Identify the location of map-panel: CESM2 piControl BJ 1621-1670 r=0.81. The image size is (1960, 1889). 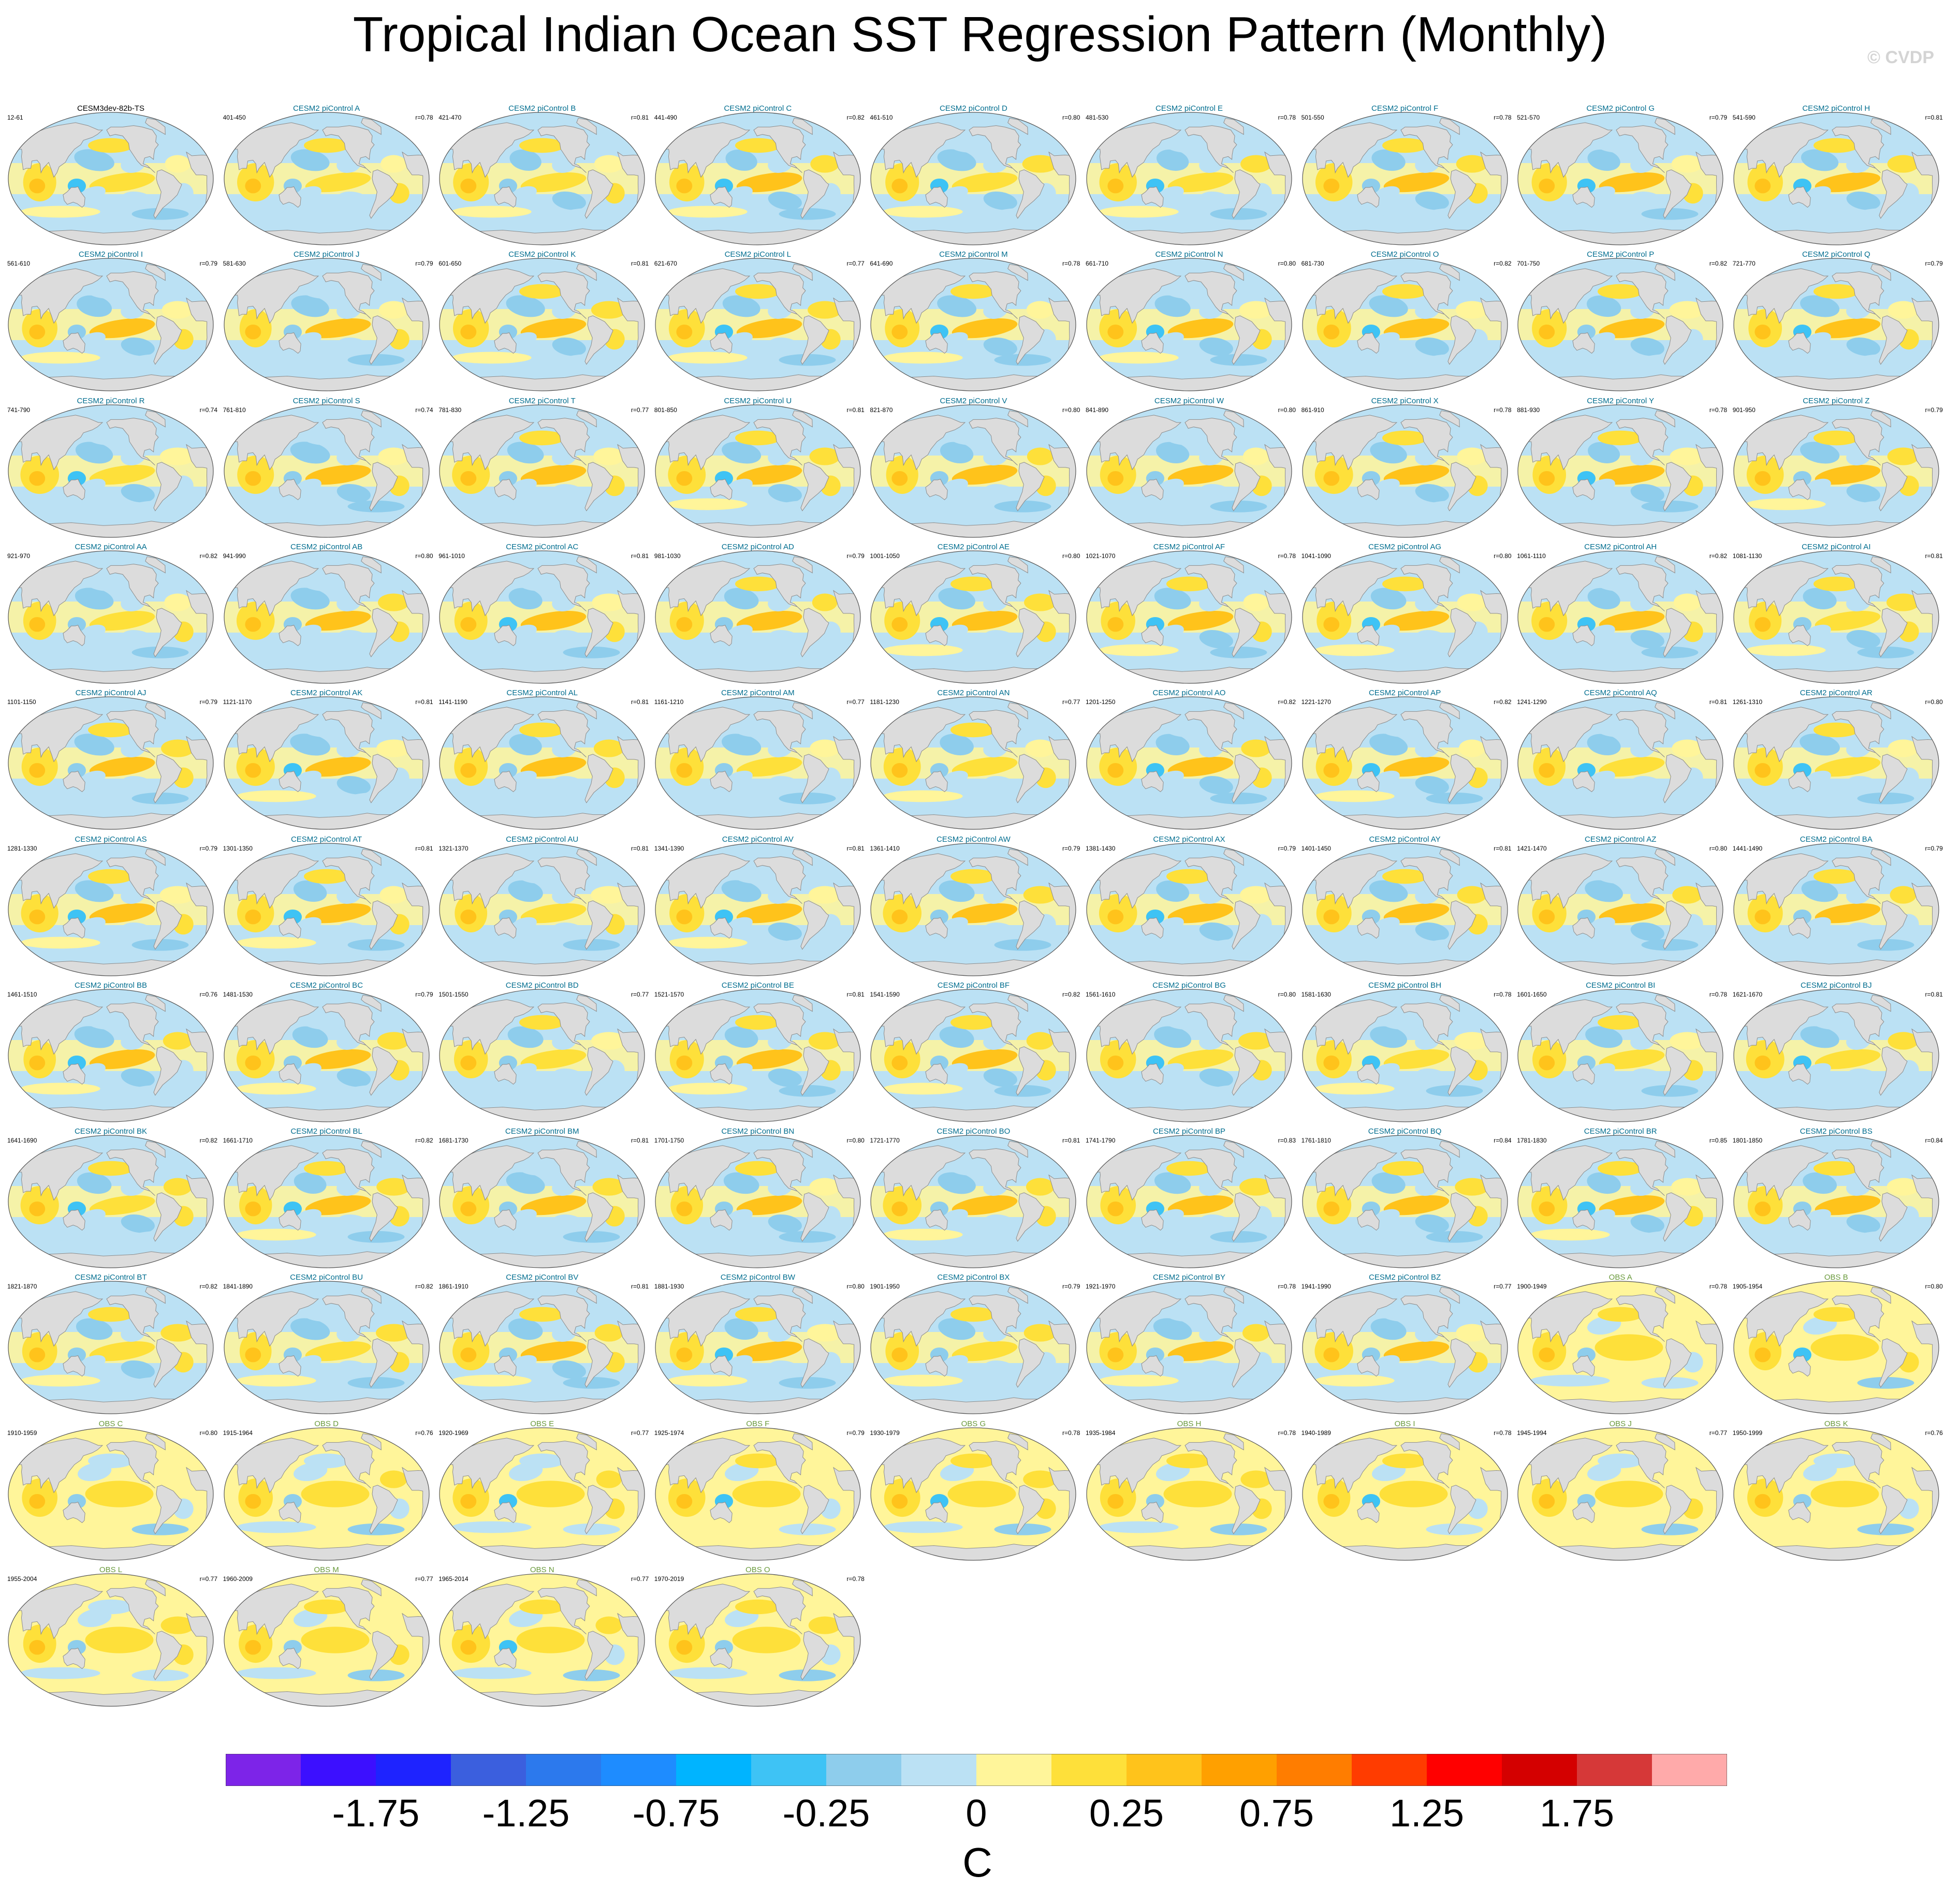
(1836, 1053).